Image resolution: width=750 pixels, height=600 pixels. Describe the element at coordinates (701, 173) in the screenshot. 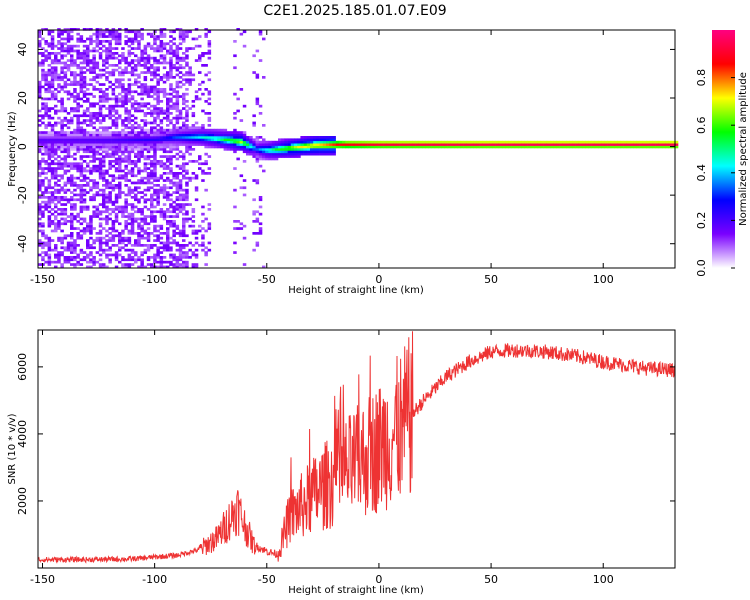

I see `colorbar-tick-label: 0.4` at that location.